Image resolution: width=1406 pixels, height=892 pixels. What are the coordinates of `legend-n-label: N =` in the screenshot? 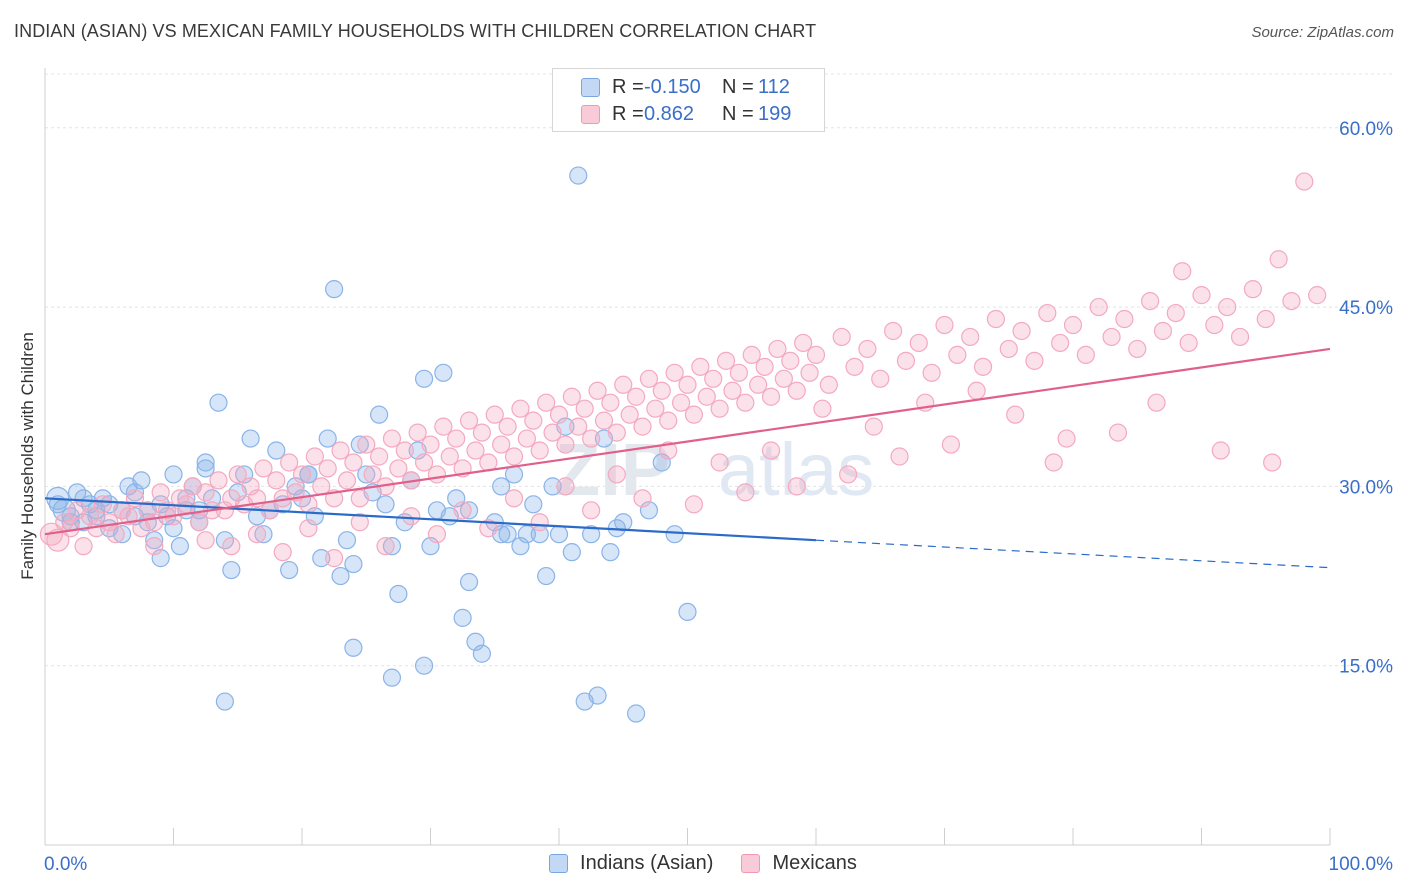 It's located at (738, 113).